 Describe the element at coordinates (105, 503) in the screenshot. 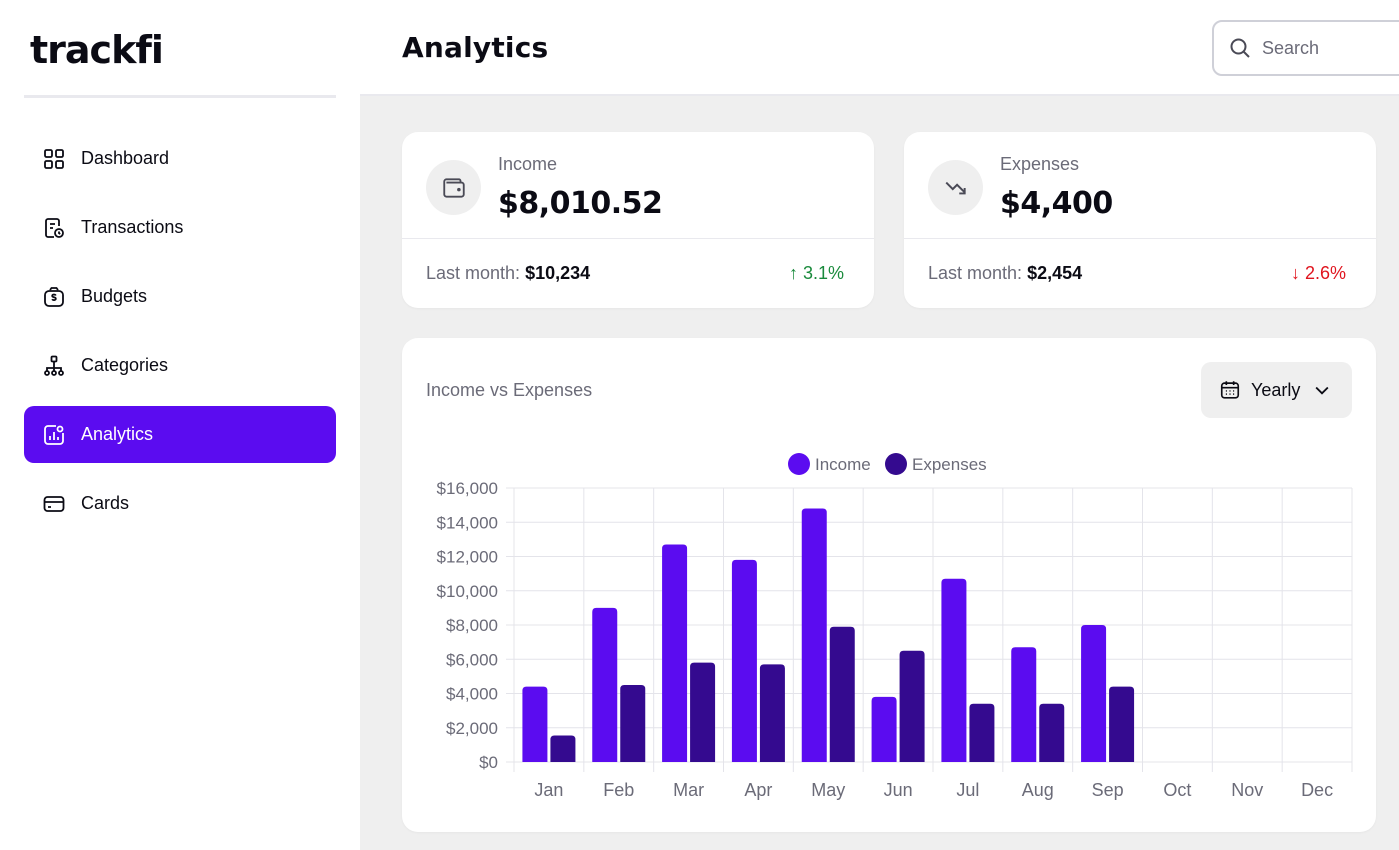

I see `sidebar-item-label: Cards` at that location.